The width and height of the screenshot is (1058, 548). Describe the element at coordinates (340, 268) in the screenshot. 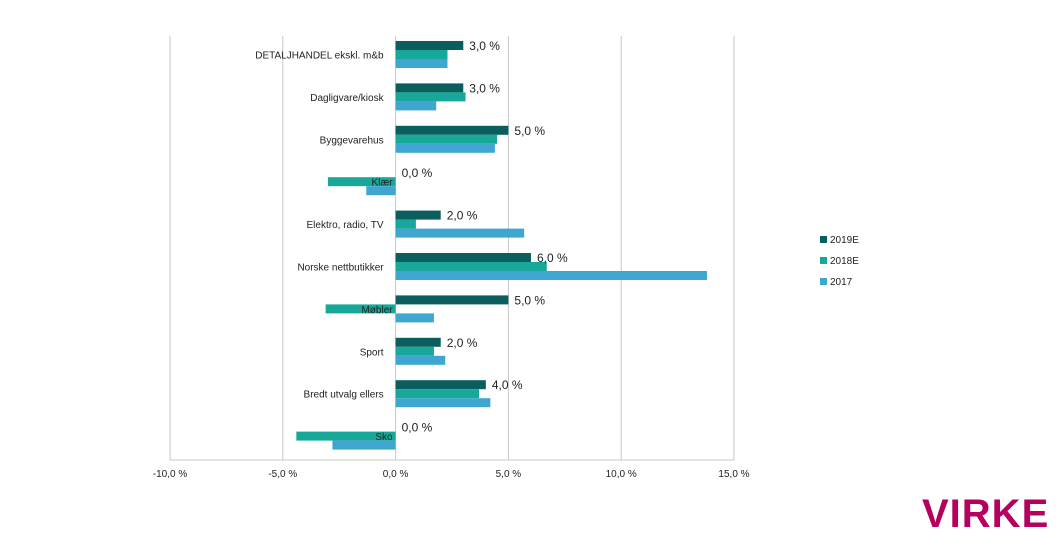

I see `category-label: Norske nettbutikker` at that location.